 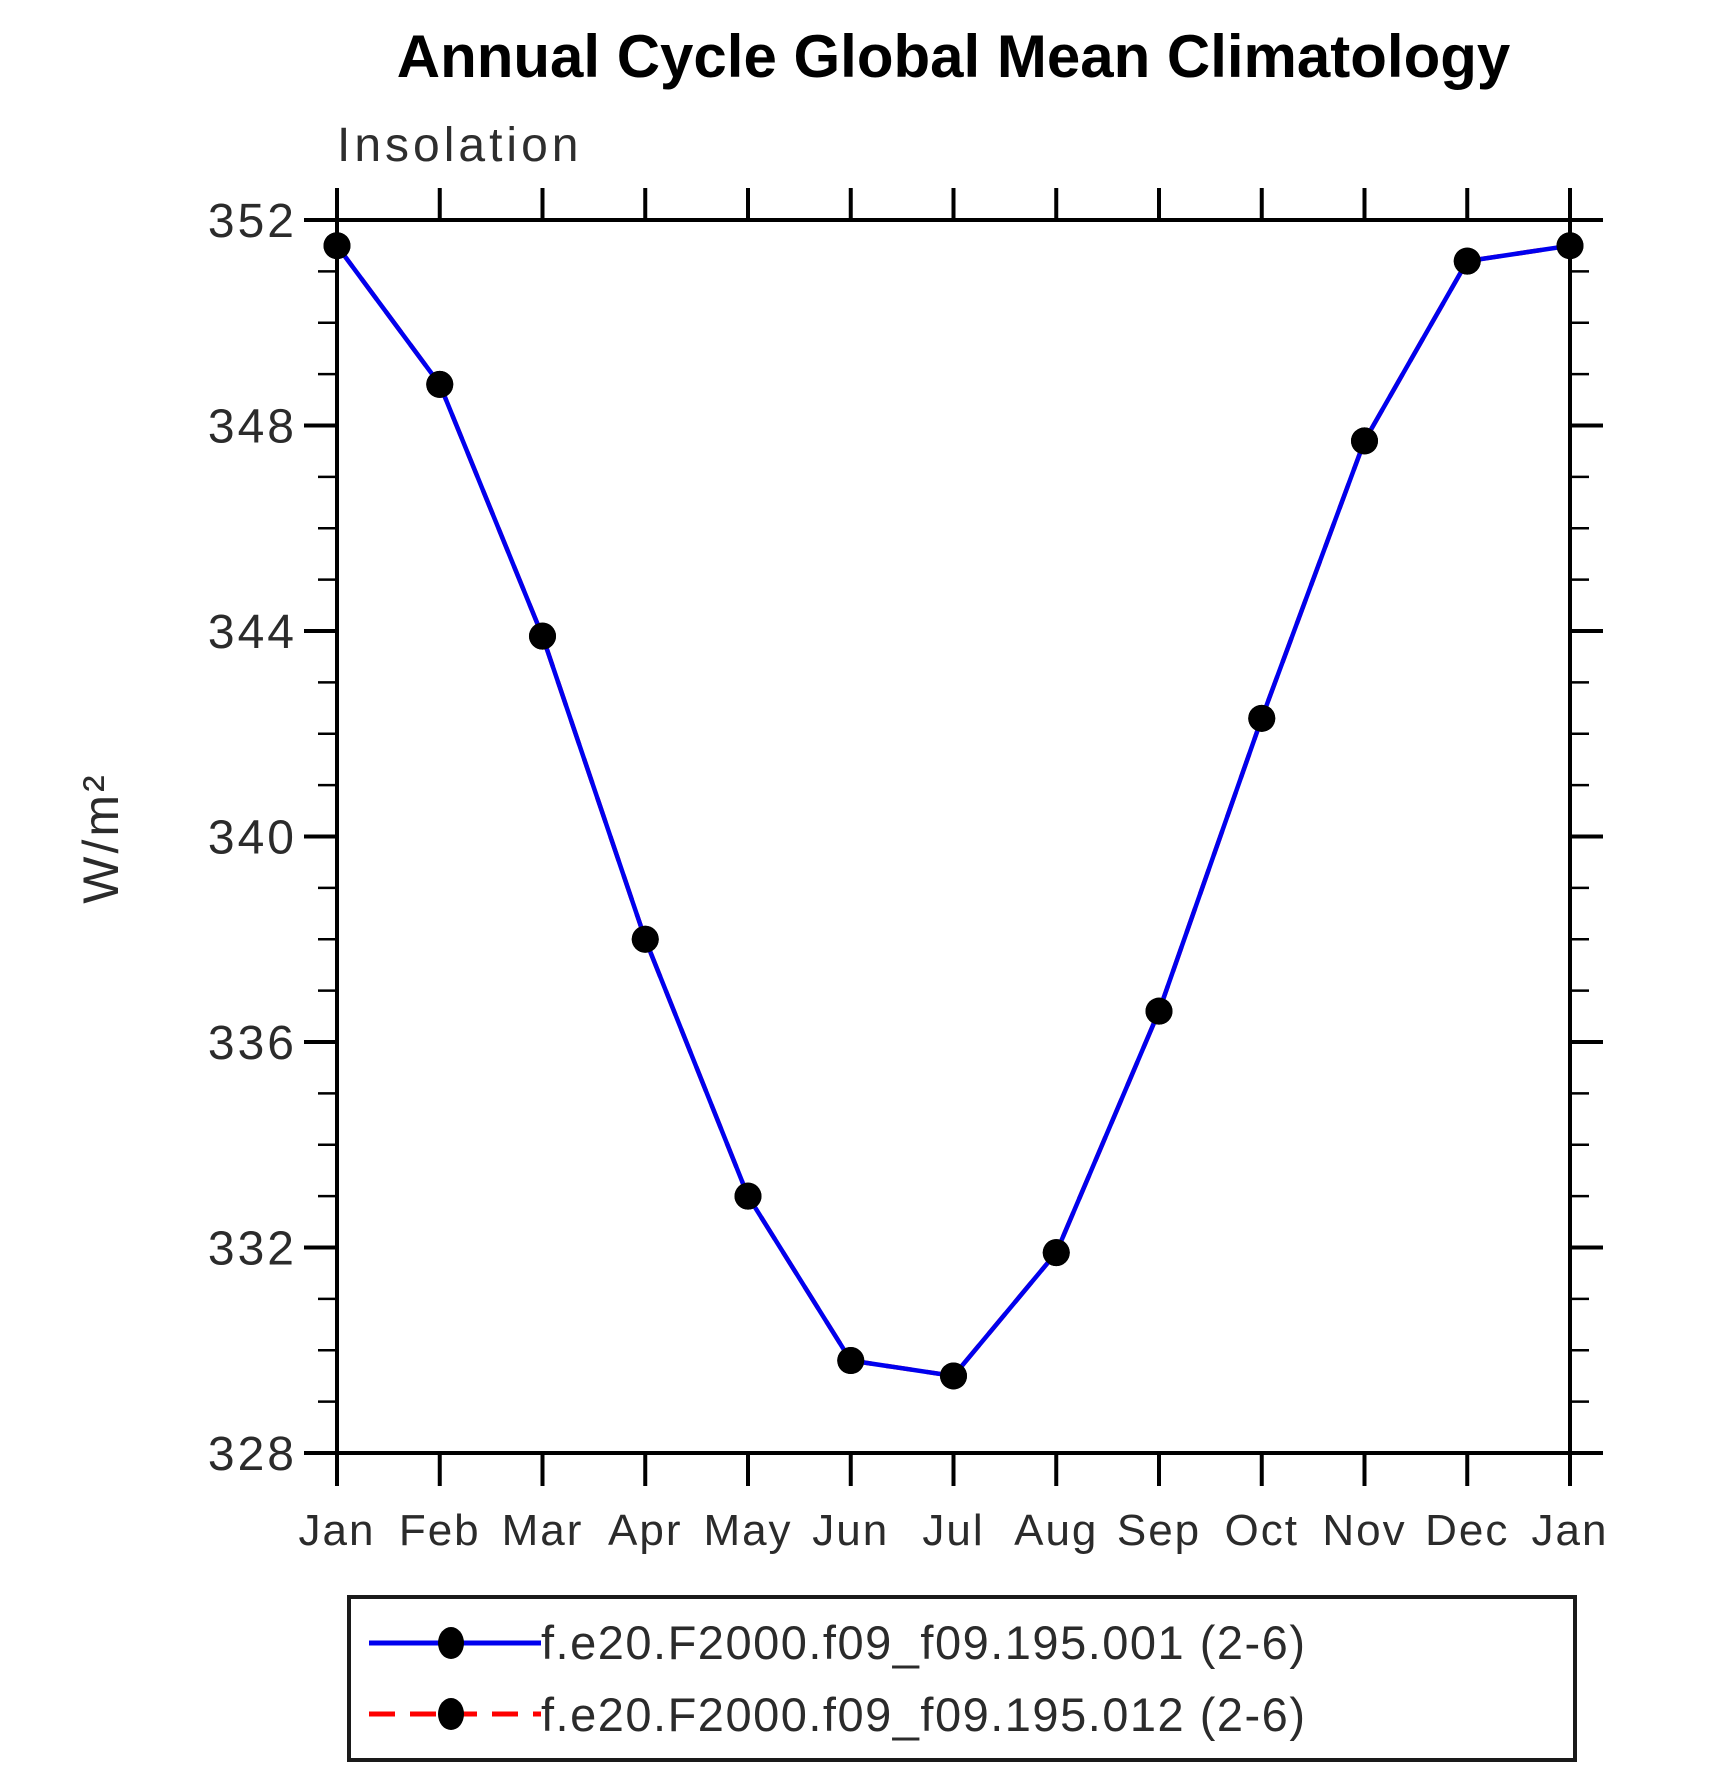 I want to click on y-tick-label: 328, so click(x=252, y=1454).